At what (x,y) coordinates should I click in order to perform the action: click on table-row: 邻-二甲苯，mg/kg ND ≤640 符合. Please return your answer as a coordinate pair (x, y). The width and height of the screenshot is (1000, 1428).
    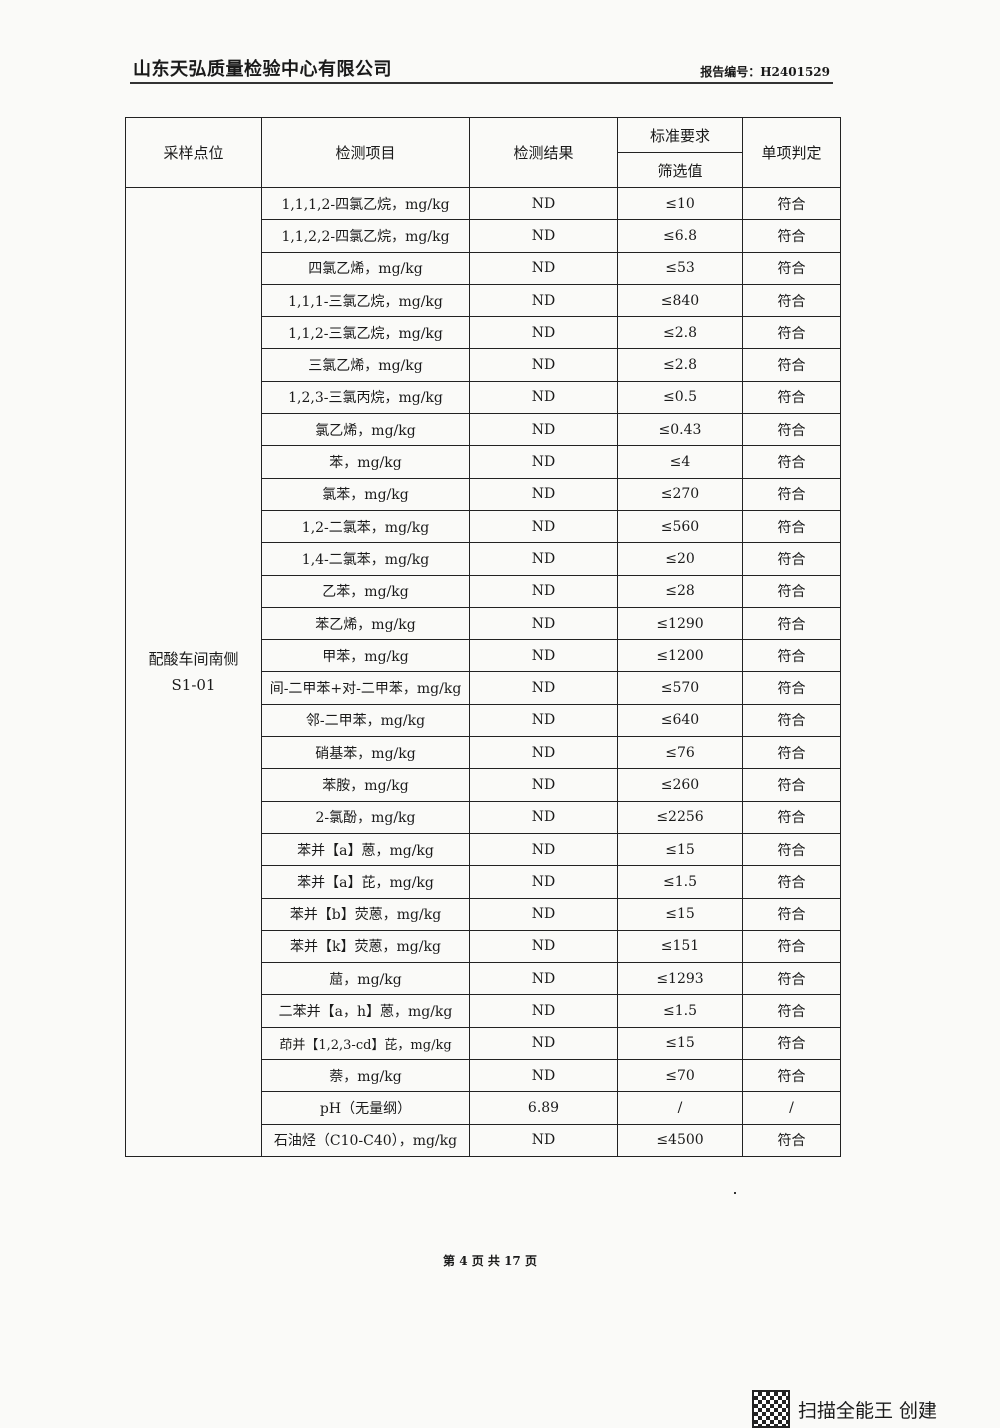
    Looking at the image, I should click on (483, 720).